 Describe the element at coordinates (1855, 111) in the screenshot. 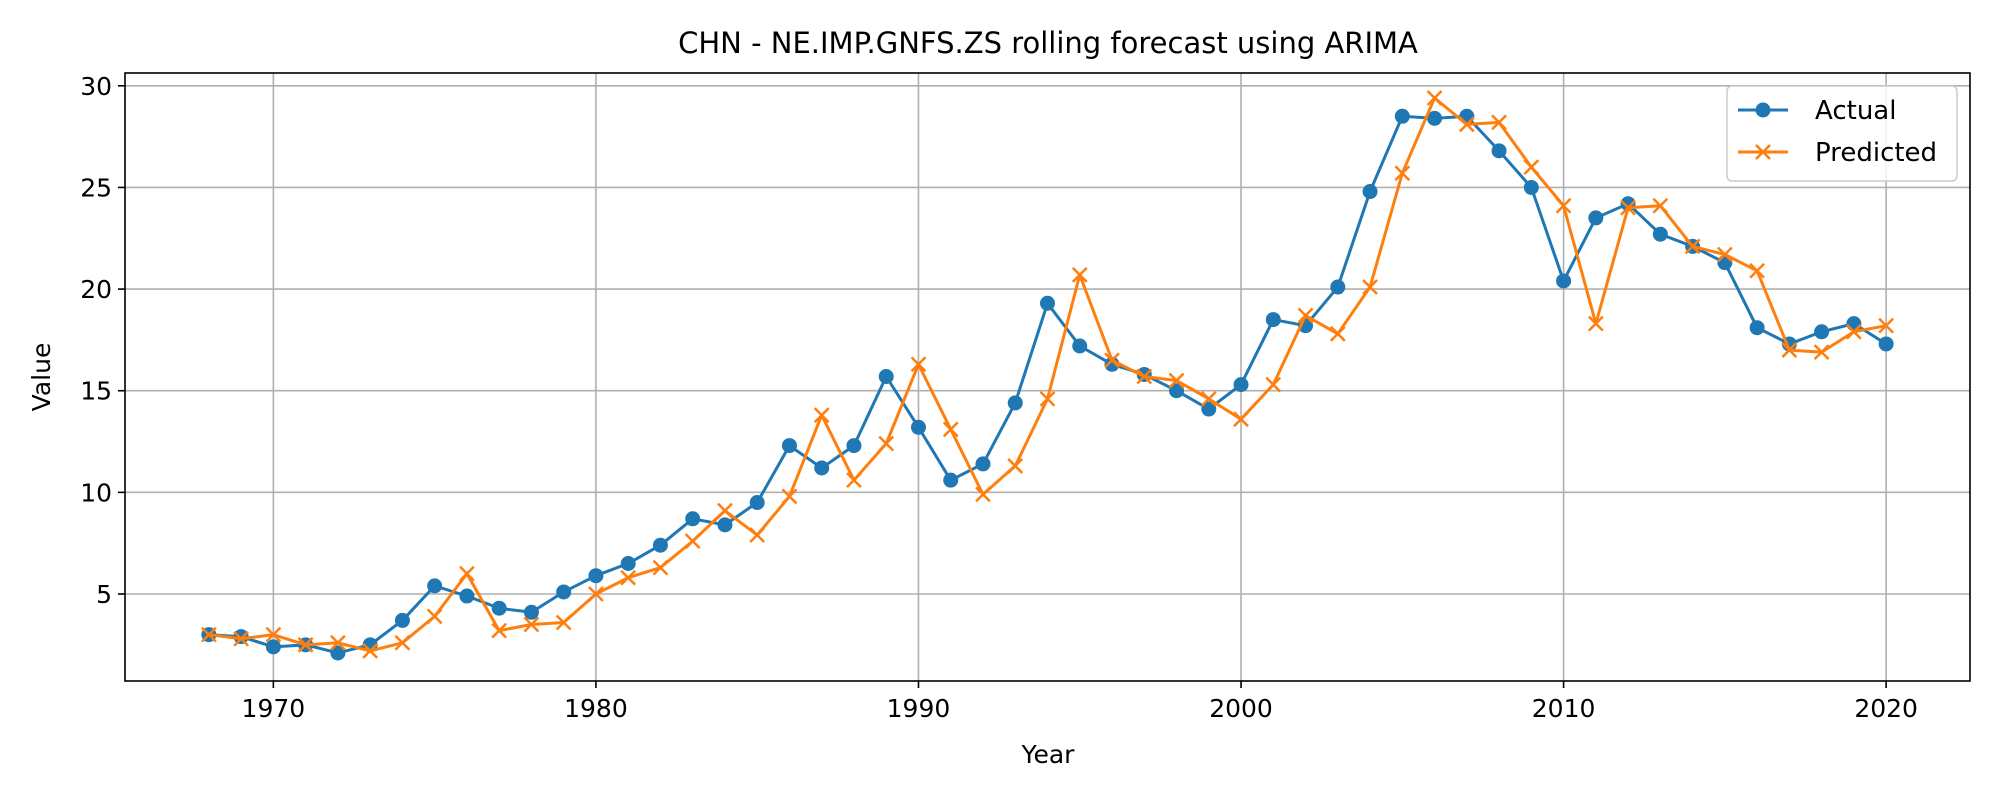

I see `legend-actual-label: Actual` at that location.